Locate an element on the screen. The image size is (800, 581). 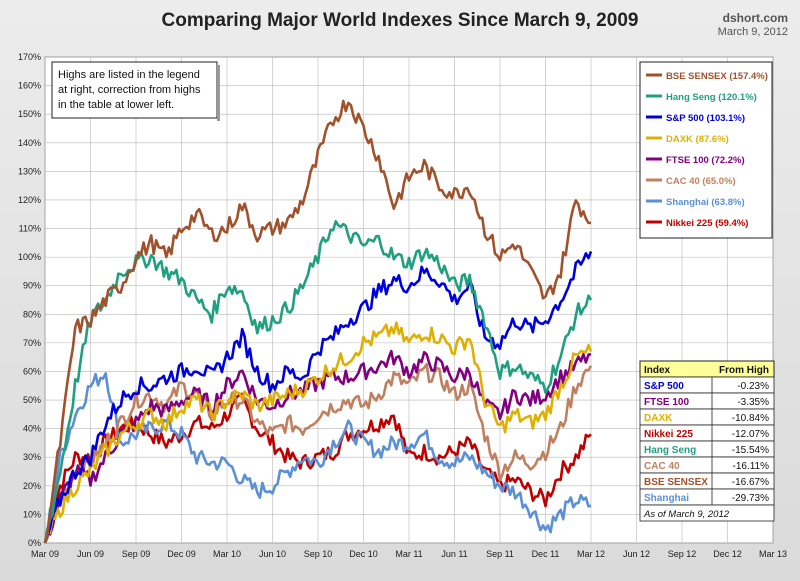
legend-label: FTSE 100 (72.2%) is located at coordinates (705, 160).